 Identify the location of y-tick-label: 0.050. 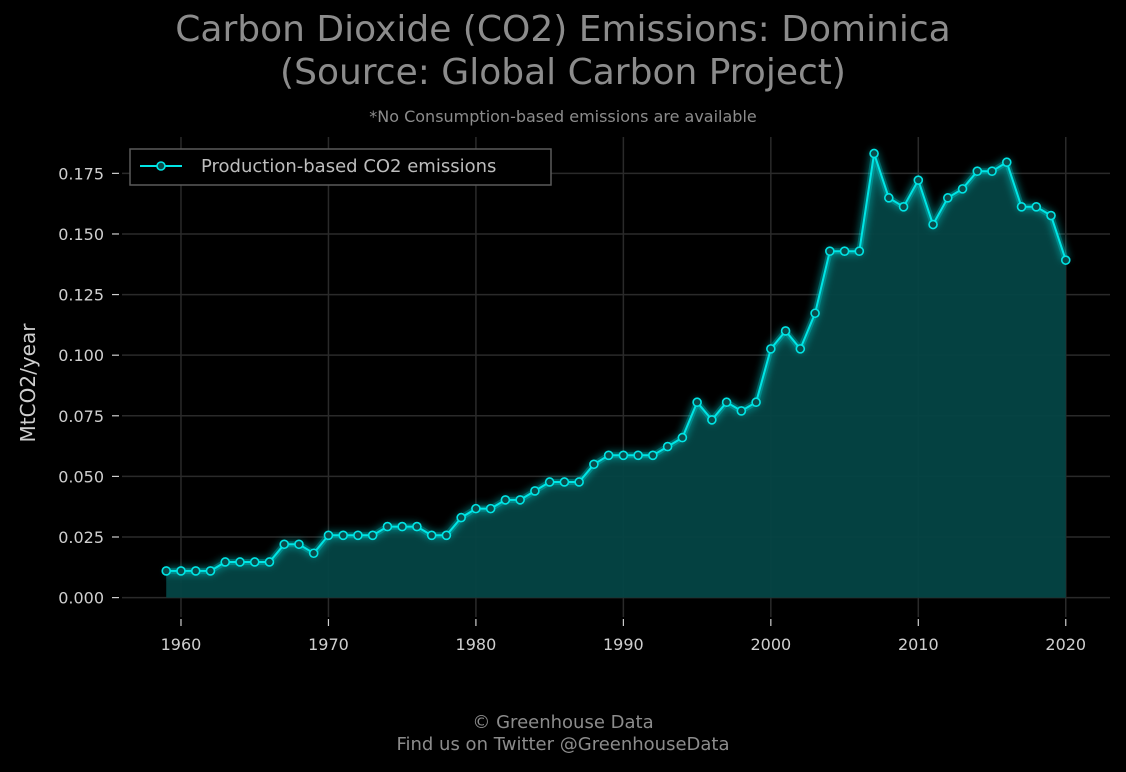
(81, 476).